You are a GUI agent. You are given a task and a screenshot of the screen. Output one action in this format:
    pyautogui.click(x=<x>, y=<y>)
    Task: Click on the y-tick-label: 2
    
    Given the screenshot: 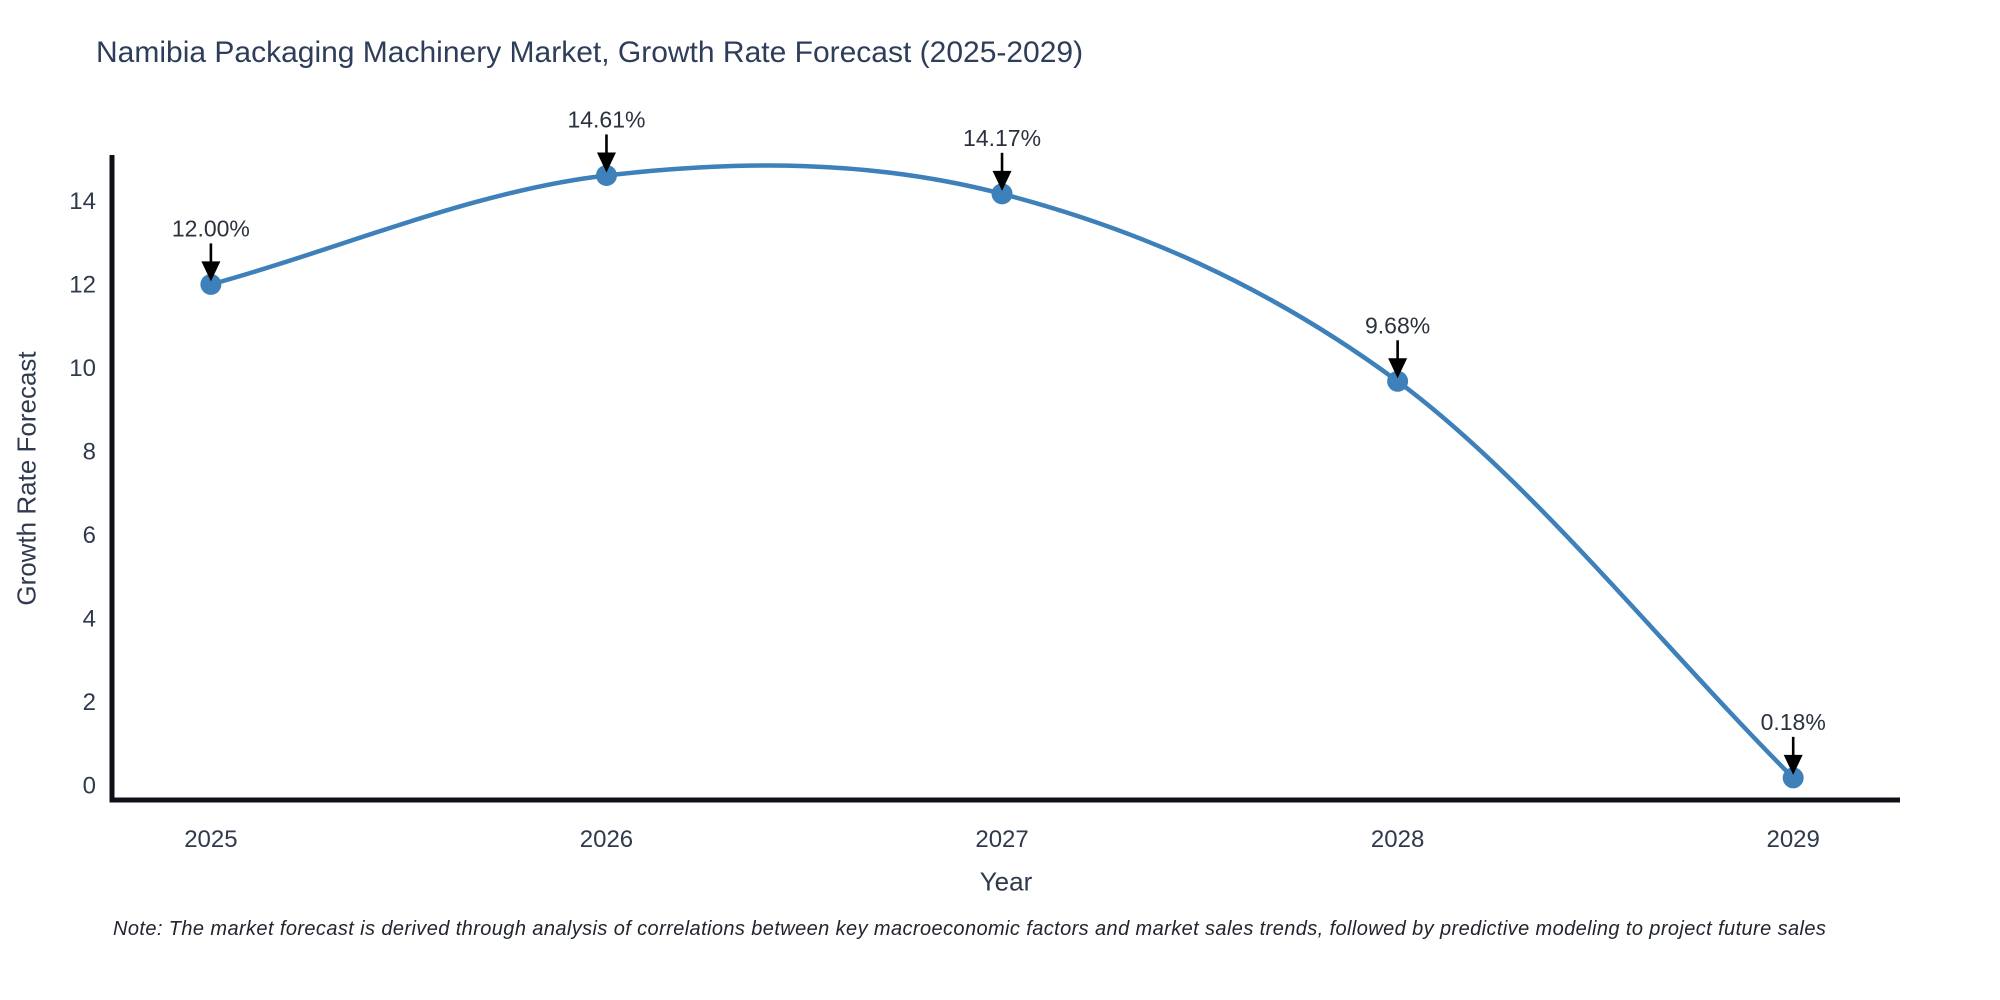 What is the action you would take?
    pyautogui.click(x=89, y=702)
    